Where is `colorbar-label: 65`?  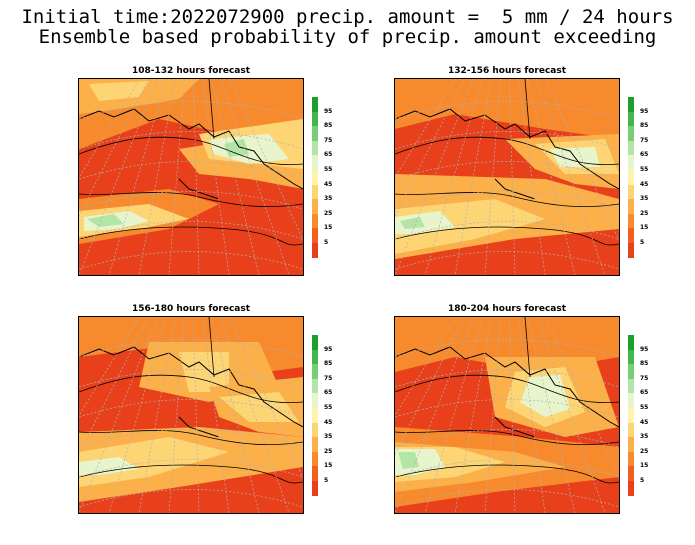
colorbar-label: 65 is located at coordinates (644, 155).